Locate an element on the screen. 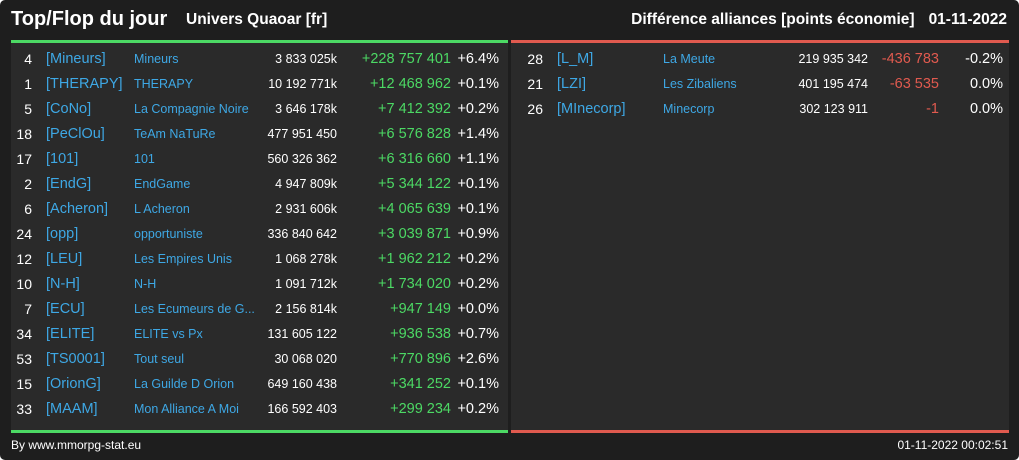  points-difference: +5 344 122 is located at coordinates (414, 184).